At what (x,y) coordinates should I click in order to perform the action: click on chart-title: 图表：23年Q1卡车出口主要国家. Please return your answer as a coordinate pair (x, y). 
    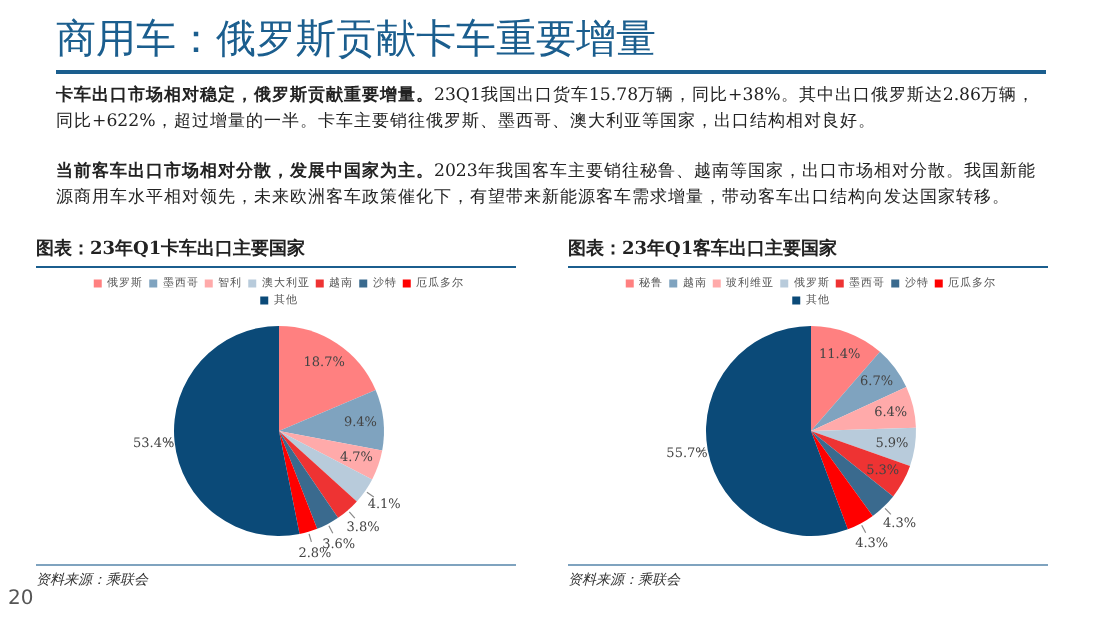
    Looking at the image, I should click on (276, 252).